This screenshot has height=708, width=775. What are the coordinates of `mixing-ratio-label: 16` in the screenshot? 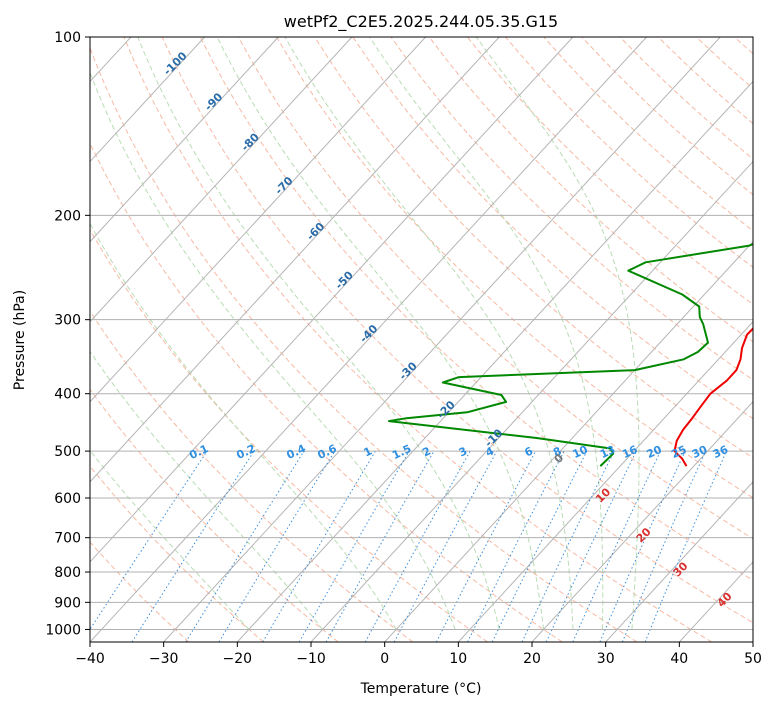 It's located at (630, 452).